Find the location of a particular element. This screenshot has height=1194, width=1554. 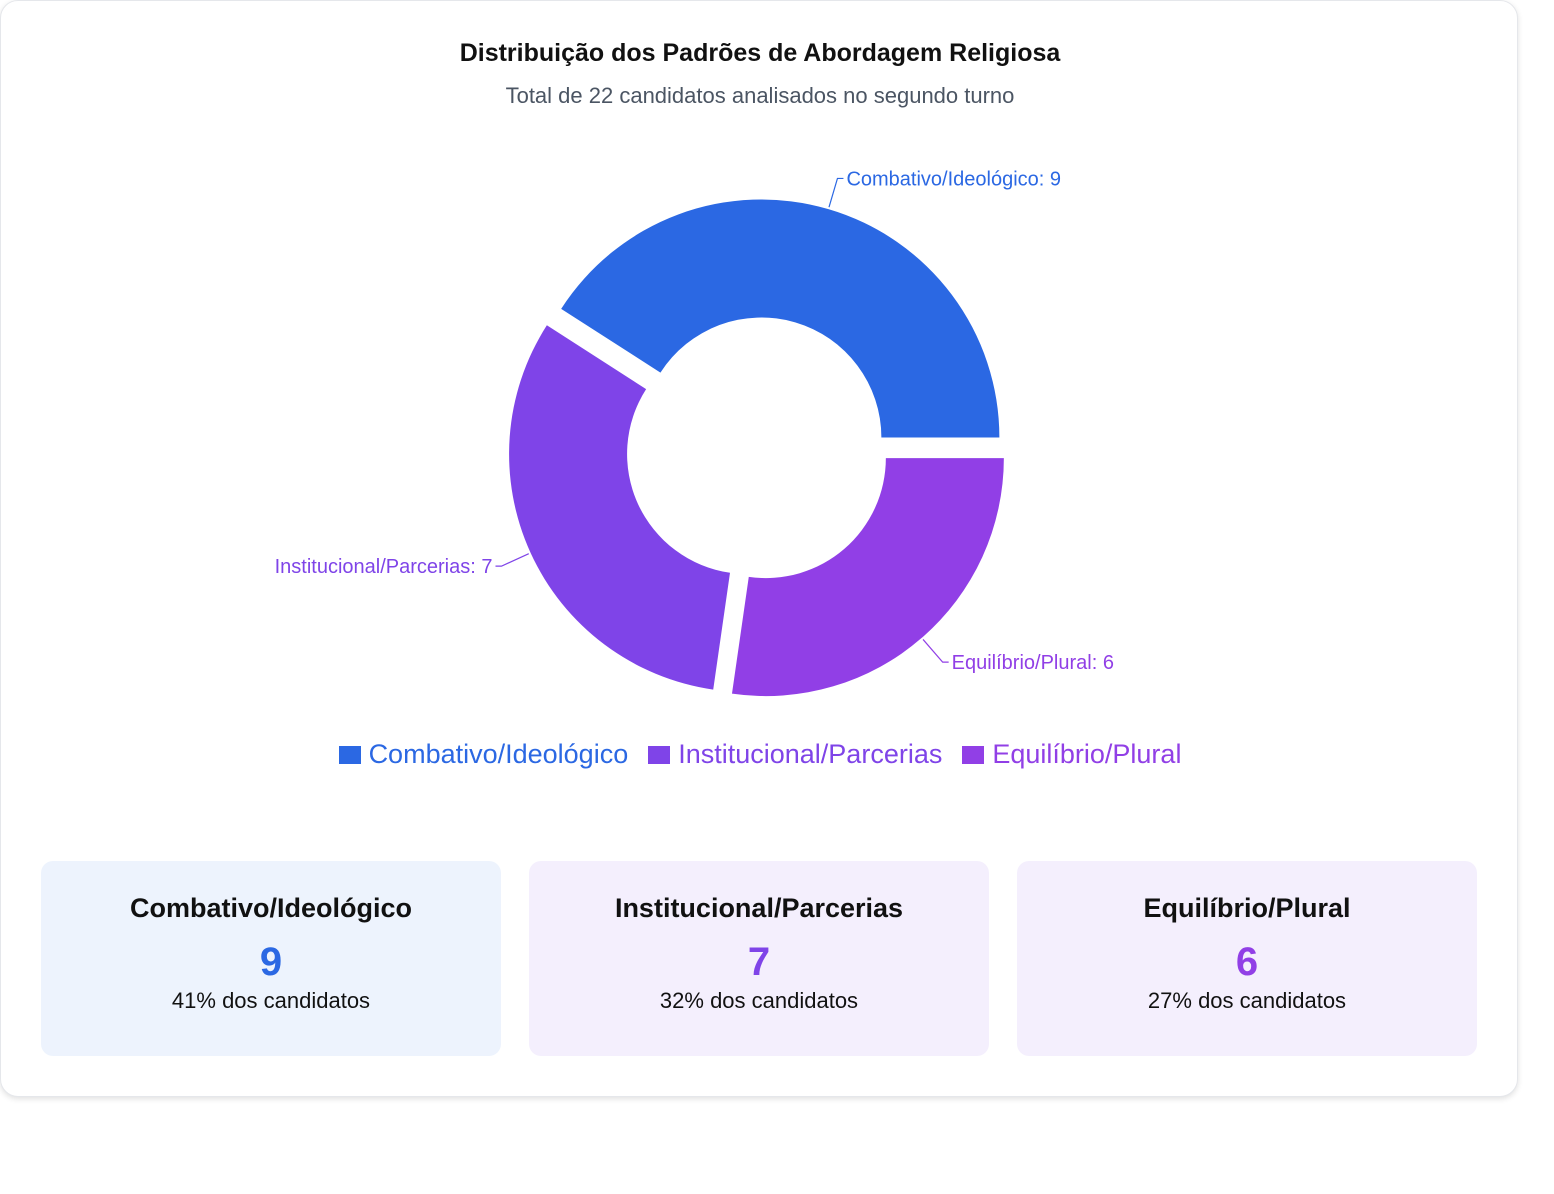

stat-value-institucional: 7 is located at coordinates (759, 962).